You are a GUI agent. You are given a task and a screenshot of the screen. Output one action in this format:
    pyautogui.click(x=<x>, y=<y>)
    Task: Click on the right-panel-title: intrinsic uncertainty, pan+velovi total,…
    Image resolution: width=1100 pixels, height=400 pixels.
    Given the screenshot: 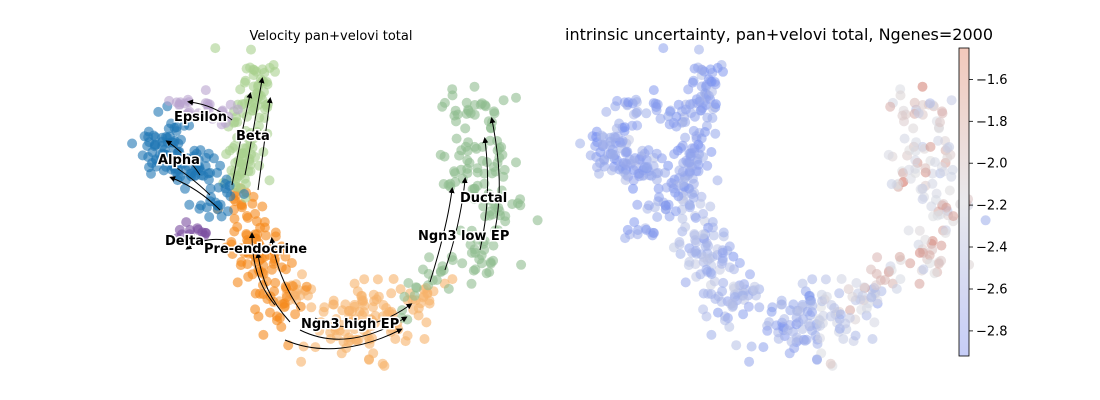 What is the action you would take?
    pyautogui.click(x=779, y=34)
    